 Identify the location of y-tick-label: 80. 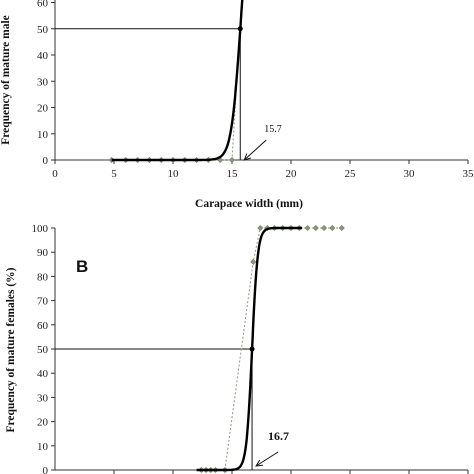
(43, 277).